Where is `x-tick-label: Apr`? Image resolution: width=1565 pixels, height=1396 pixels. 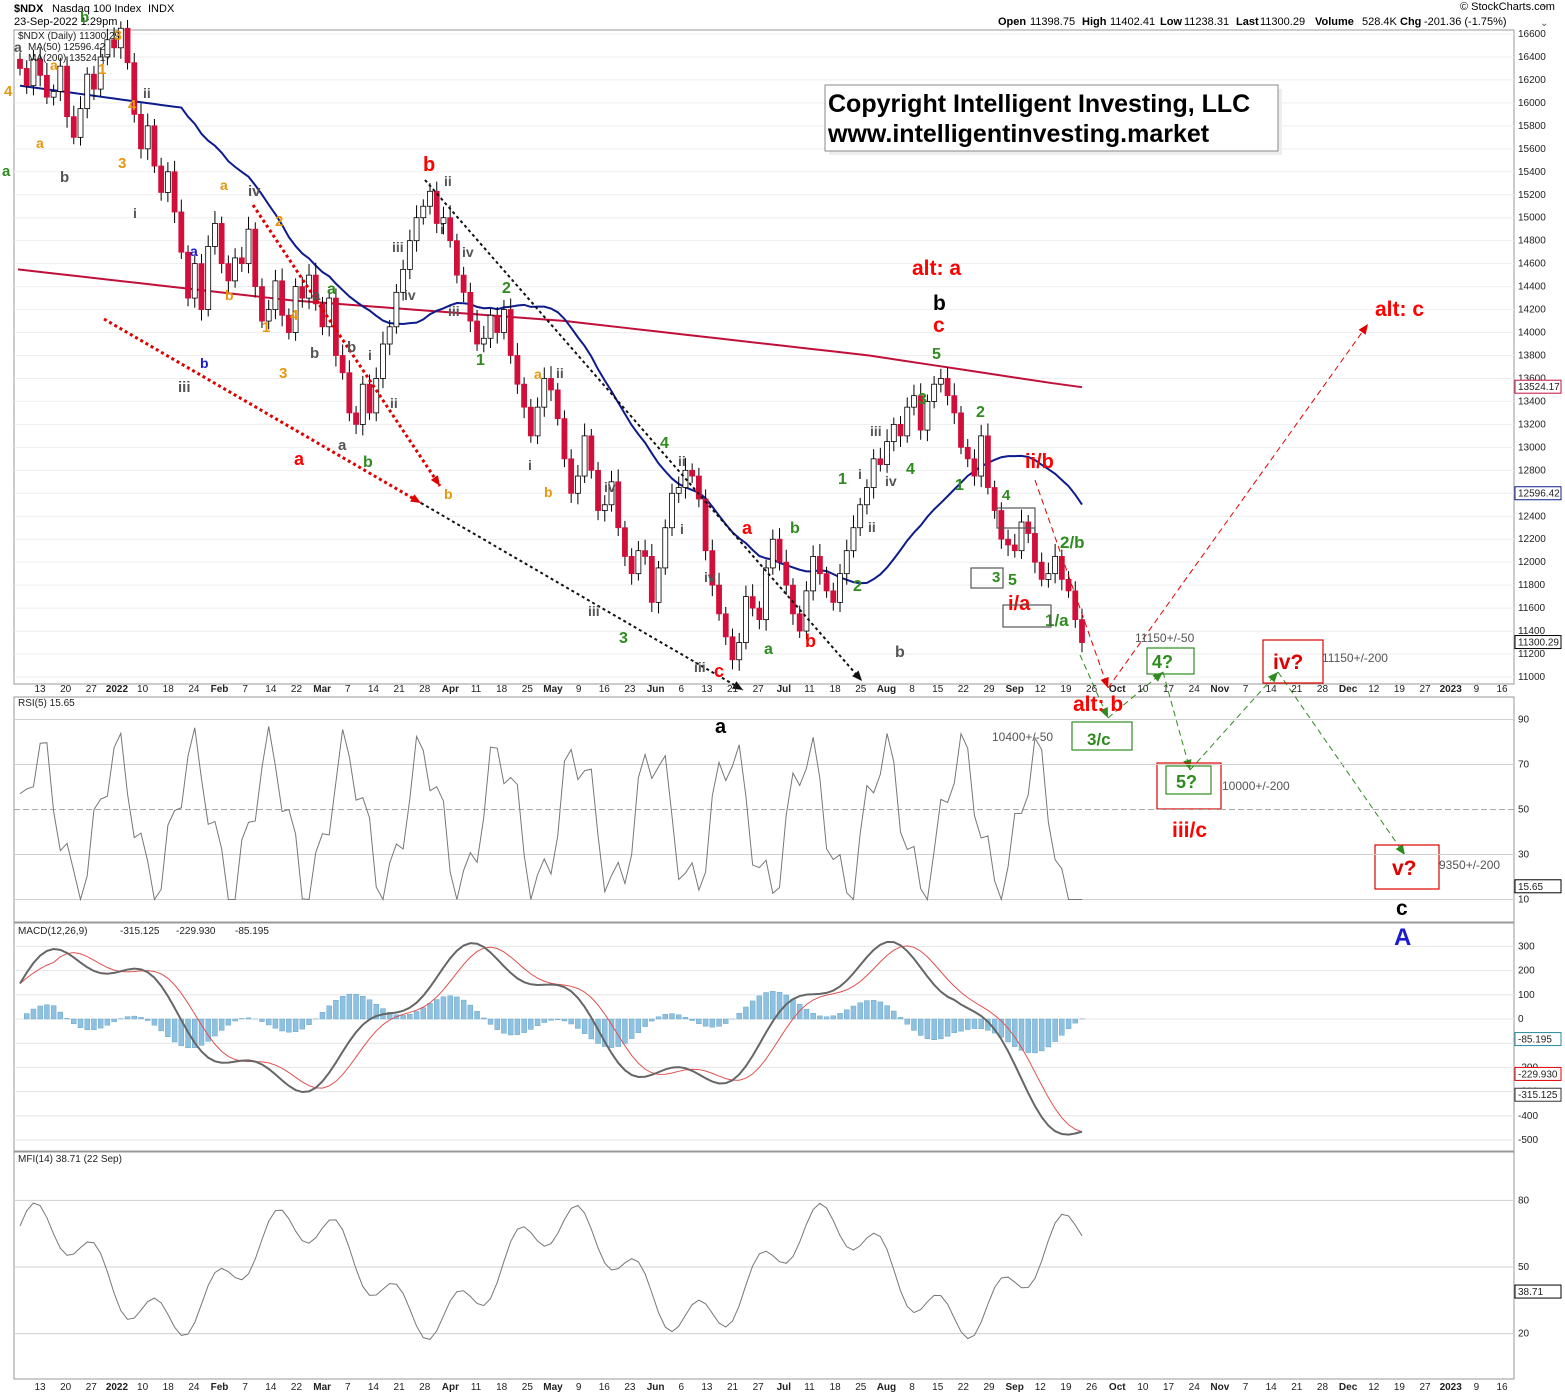 x-tick-label: Apr is located at coordinates (450, 689).